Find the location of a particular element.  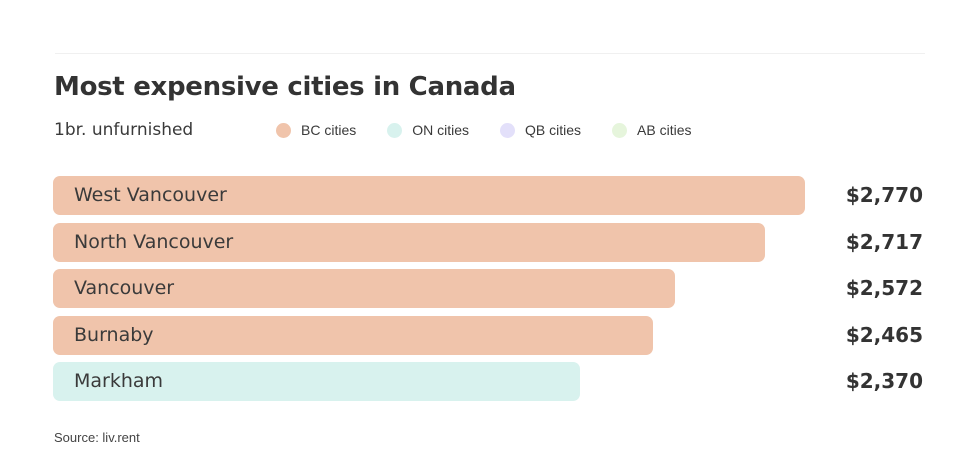

legend-item-qb: QB cities is located at coordinates (540, 130).